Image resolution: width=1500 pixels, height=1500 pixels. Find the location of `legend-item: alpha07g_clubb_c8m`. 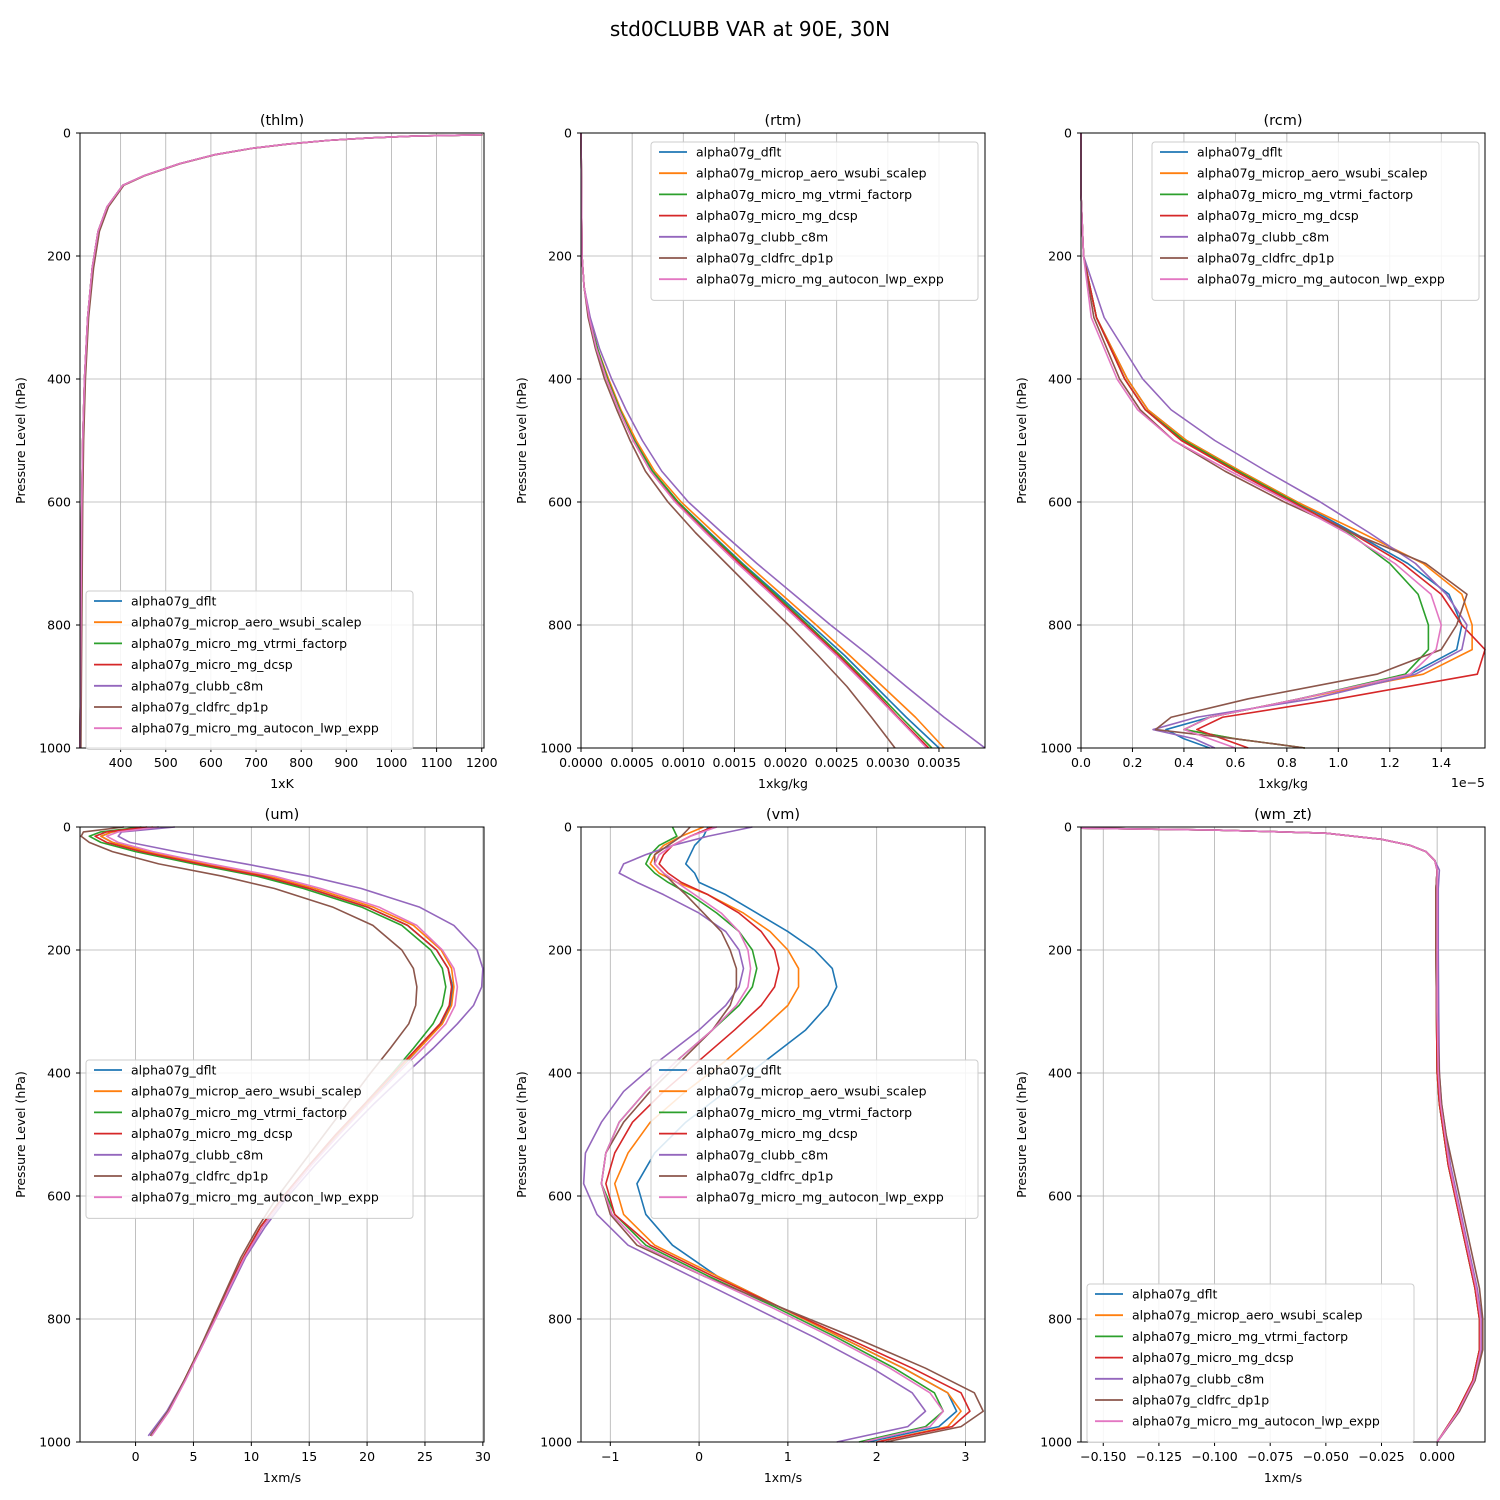

legend-item: alpha07g_clubb_c8m is located at coordinates (178, 1154).